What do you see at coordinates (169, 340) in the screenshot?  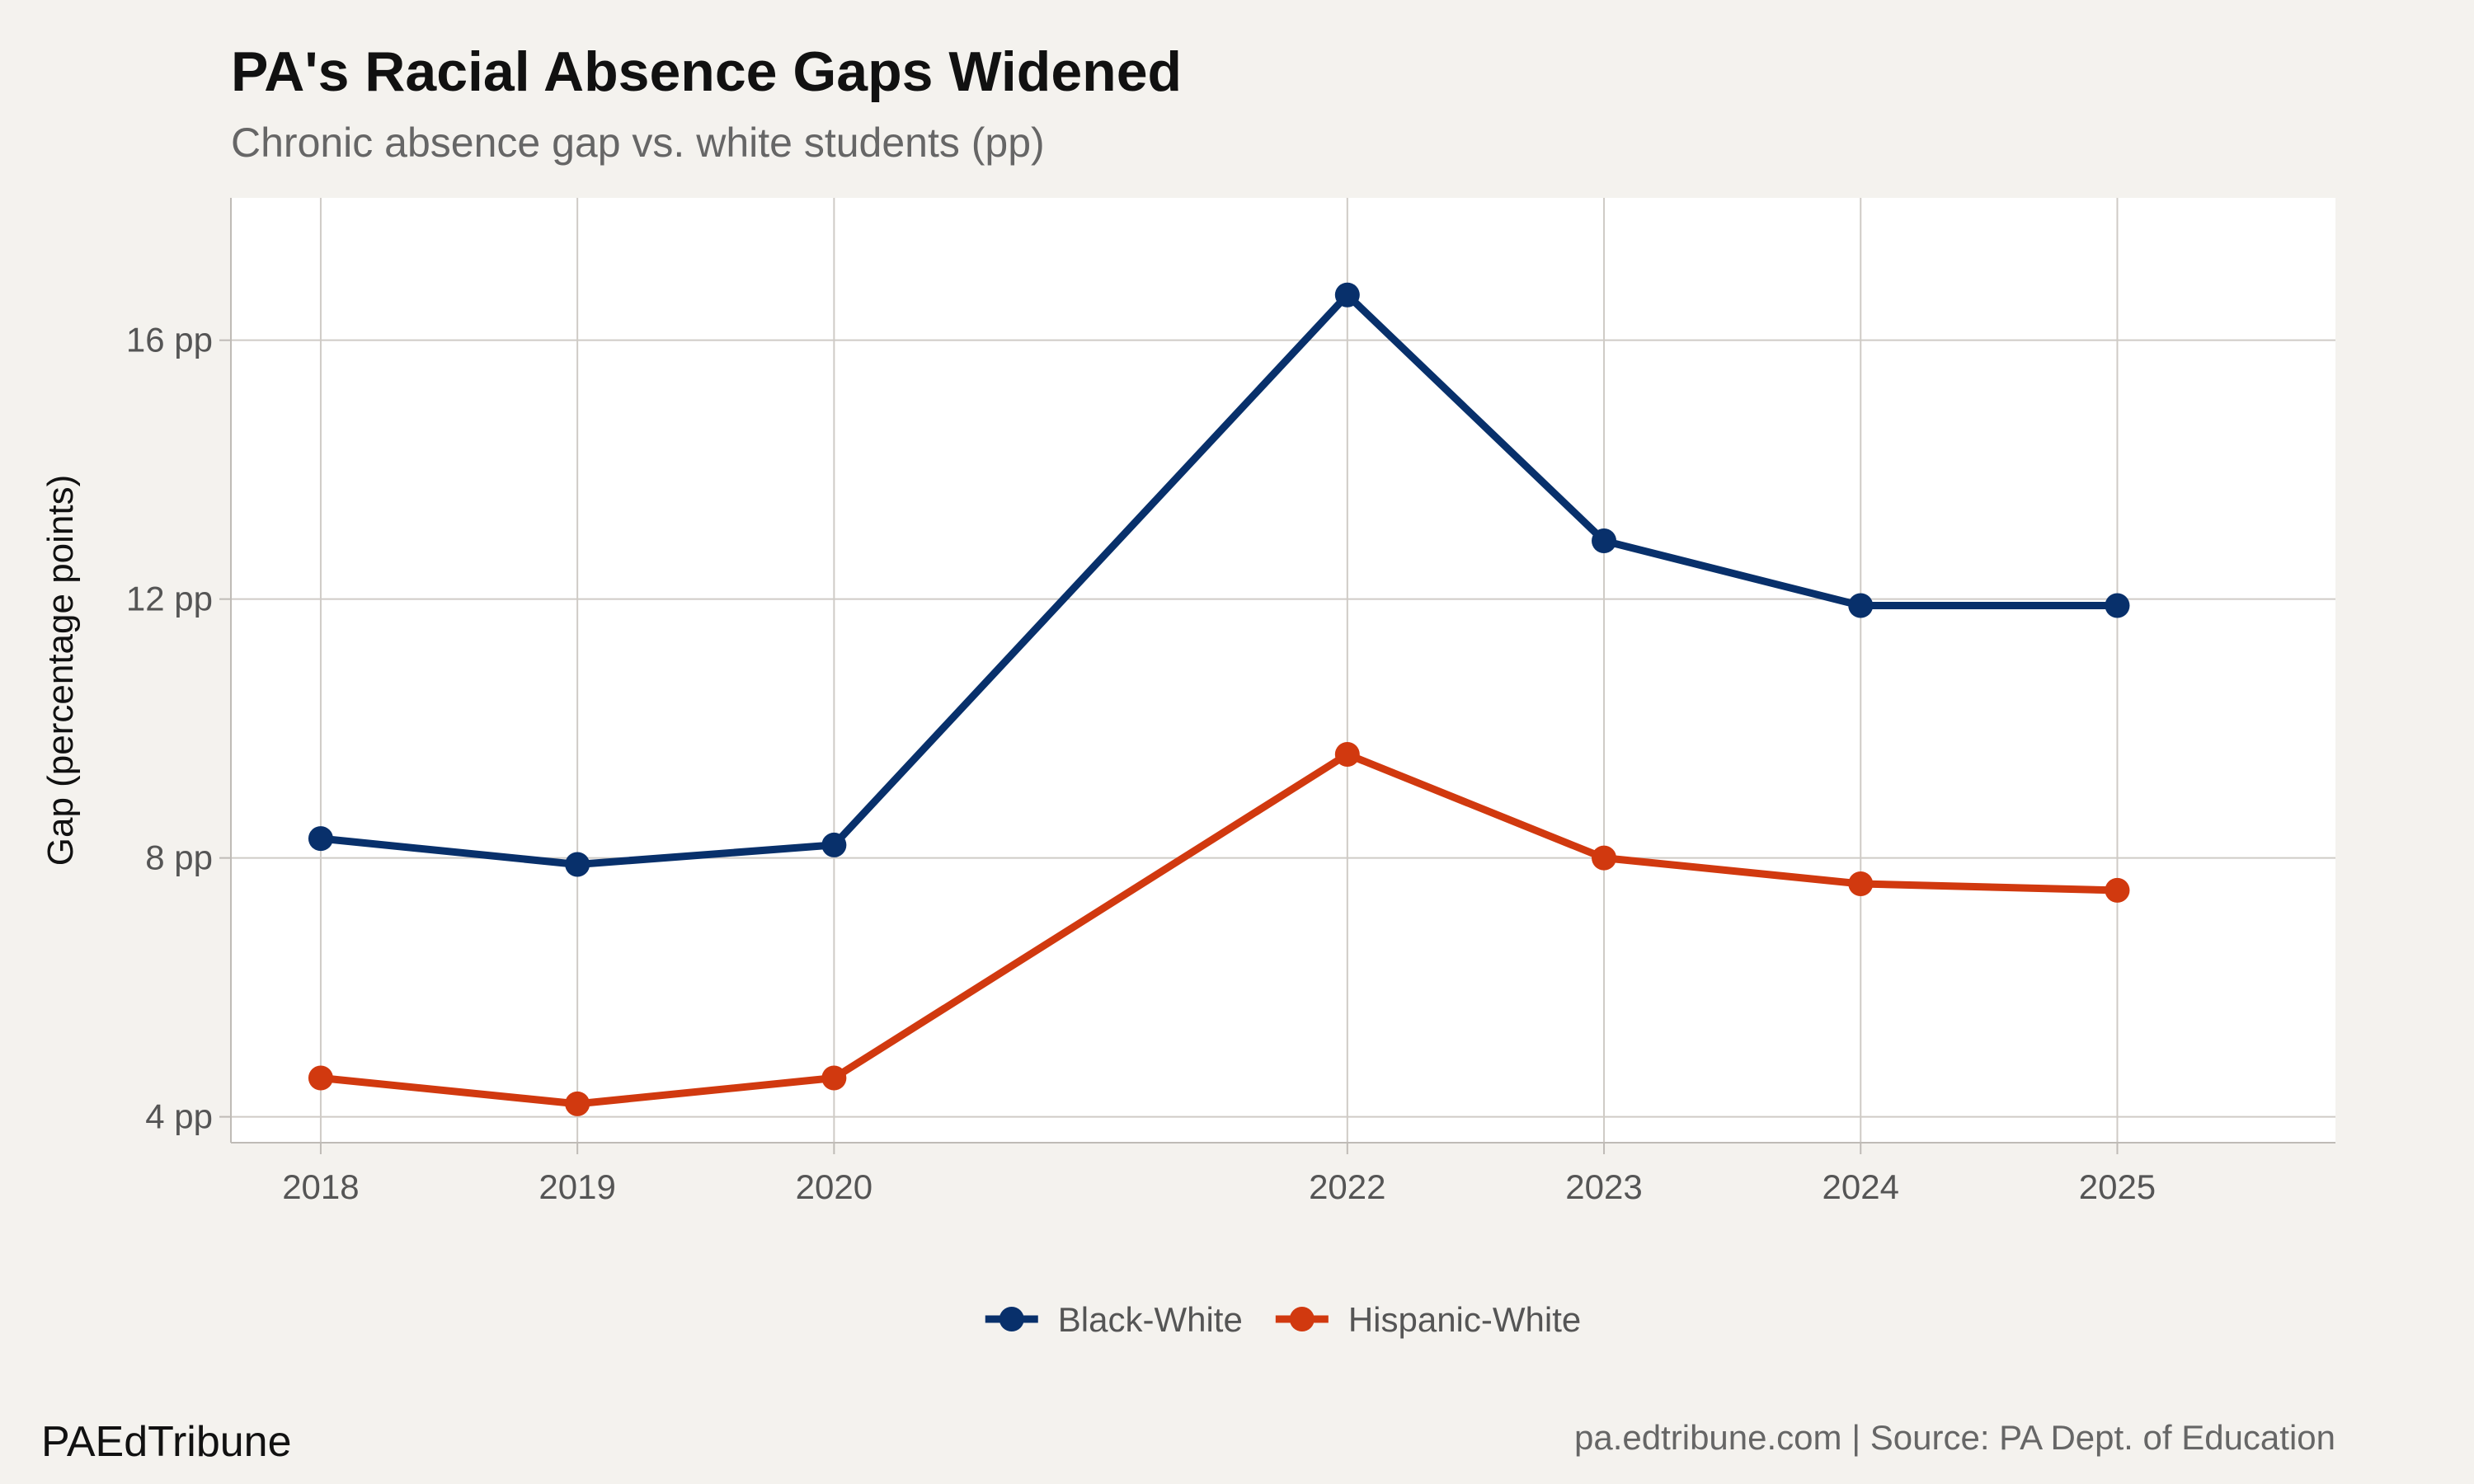 I see `y-tick-label: 16 pp` at bounding box center [169, 340].